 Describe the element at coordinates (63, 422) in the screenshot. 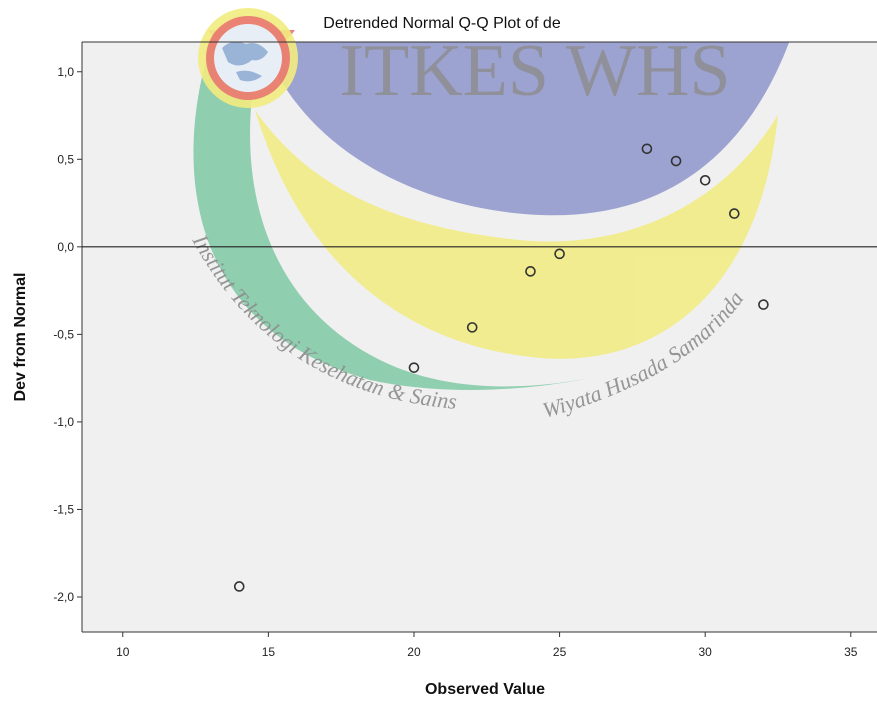

I see `y-tick-label: -1,0` at that location.